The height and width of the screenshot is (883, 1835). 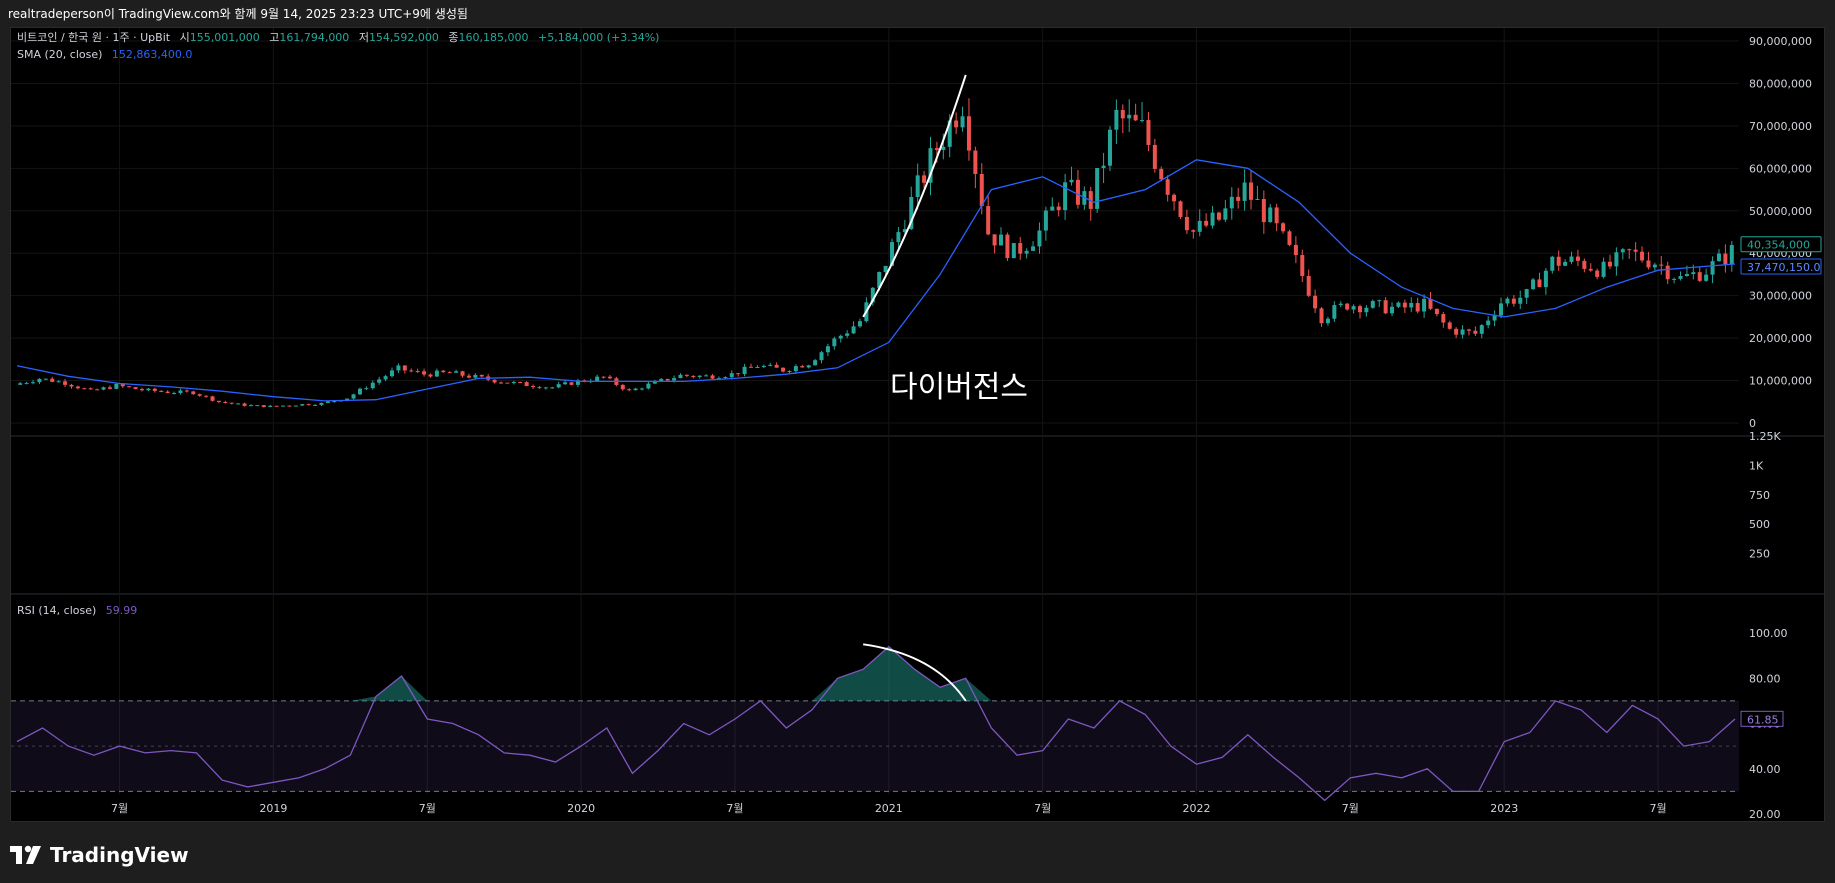 What do you see at coordinates (1752, 423) in the screenshot?
I see `price-tick-label: 0` at bounding box center [1752, 423].